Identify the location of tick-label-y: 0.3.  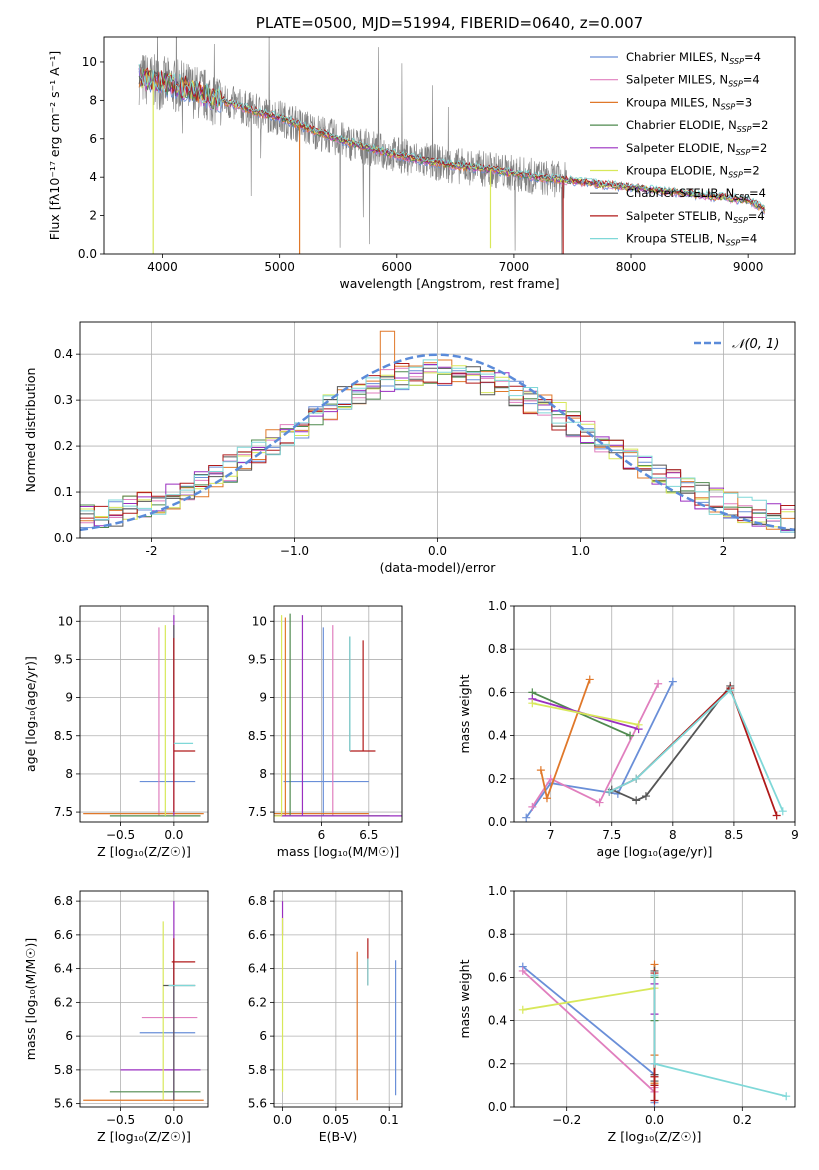
(63, 400).